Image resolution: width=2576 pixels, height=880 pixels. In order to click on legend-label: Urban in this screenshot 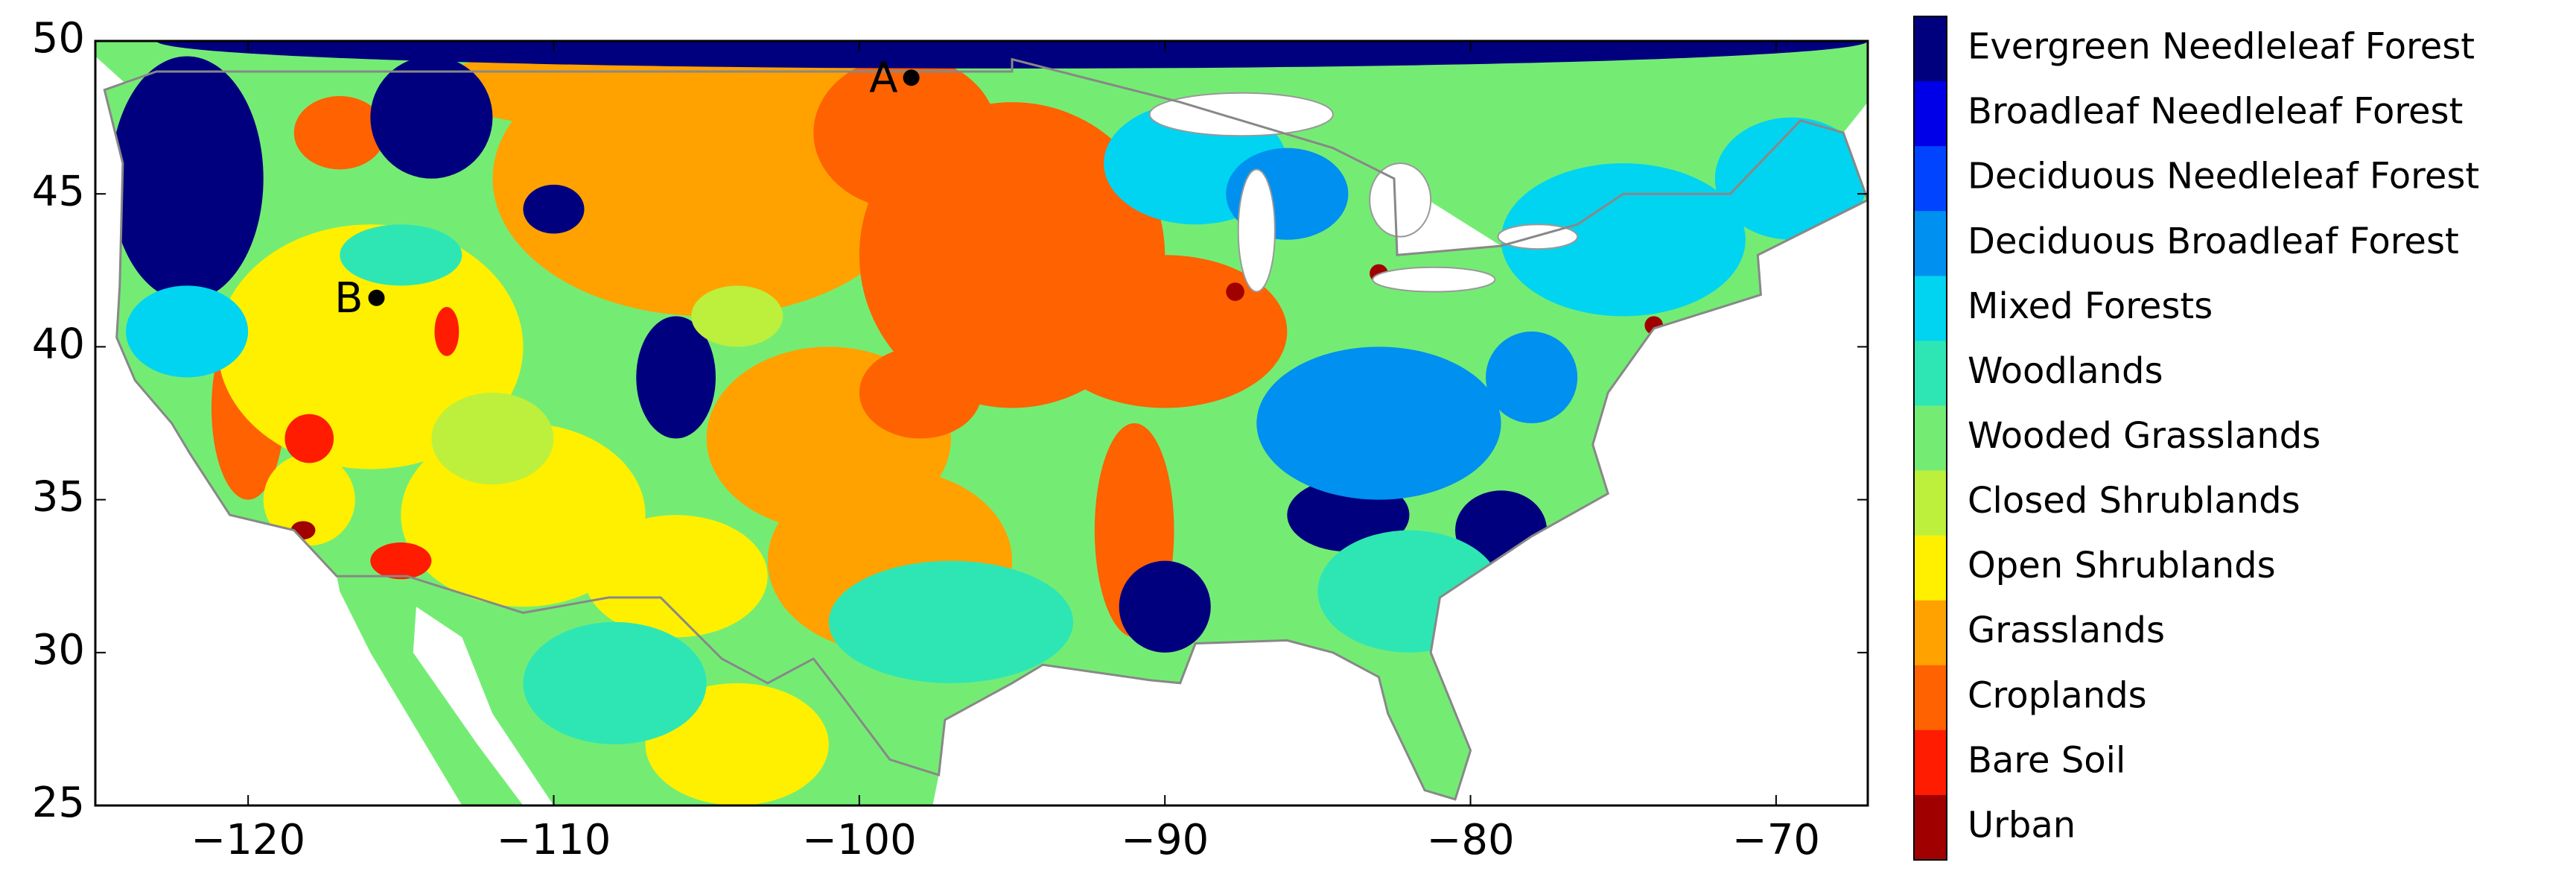, I will do `click(2022, 825)`.